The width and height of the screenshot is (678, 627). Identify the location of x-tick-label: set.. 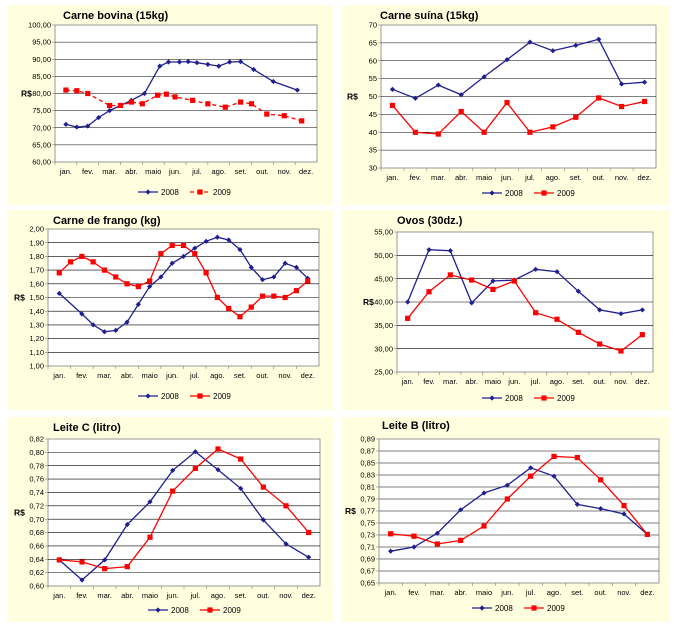
(241, 171).